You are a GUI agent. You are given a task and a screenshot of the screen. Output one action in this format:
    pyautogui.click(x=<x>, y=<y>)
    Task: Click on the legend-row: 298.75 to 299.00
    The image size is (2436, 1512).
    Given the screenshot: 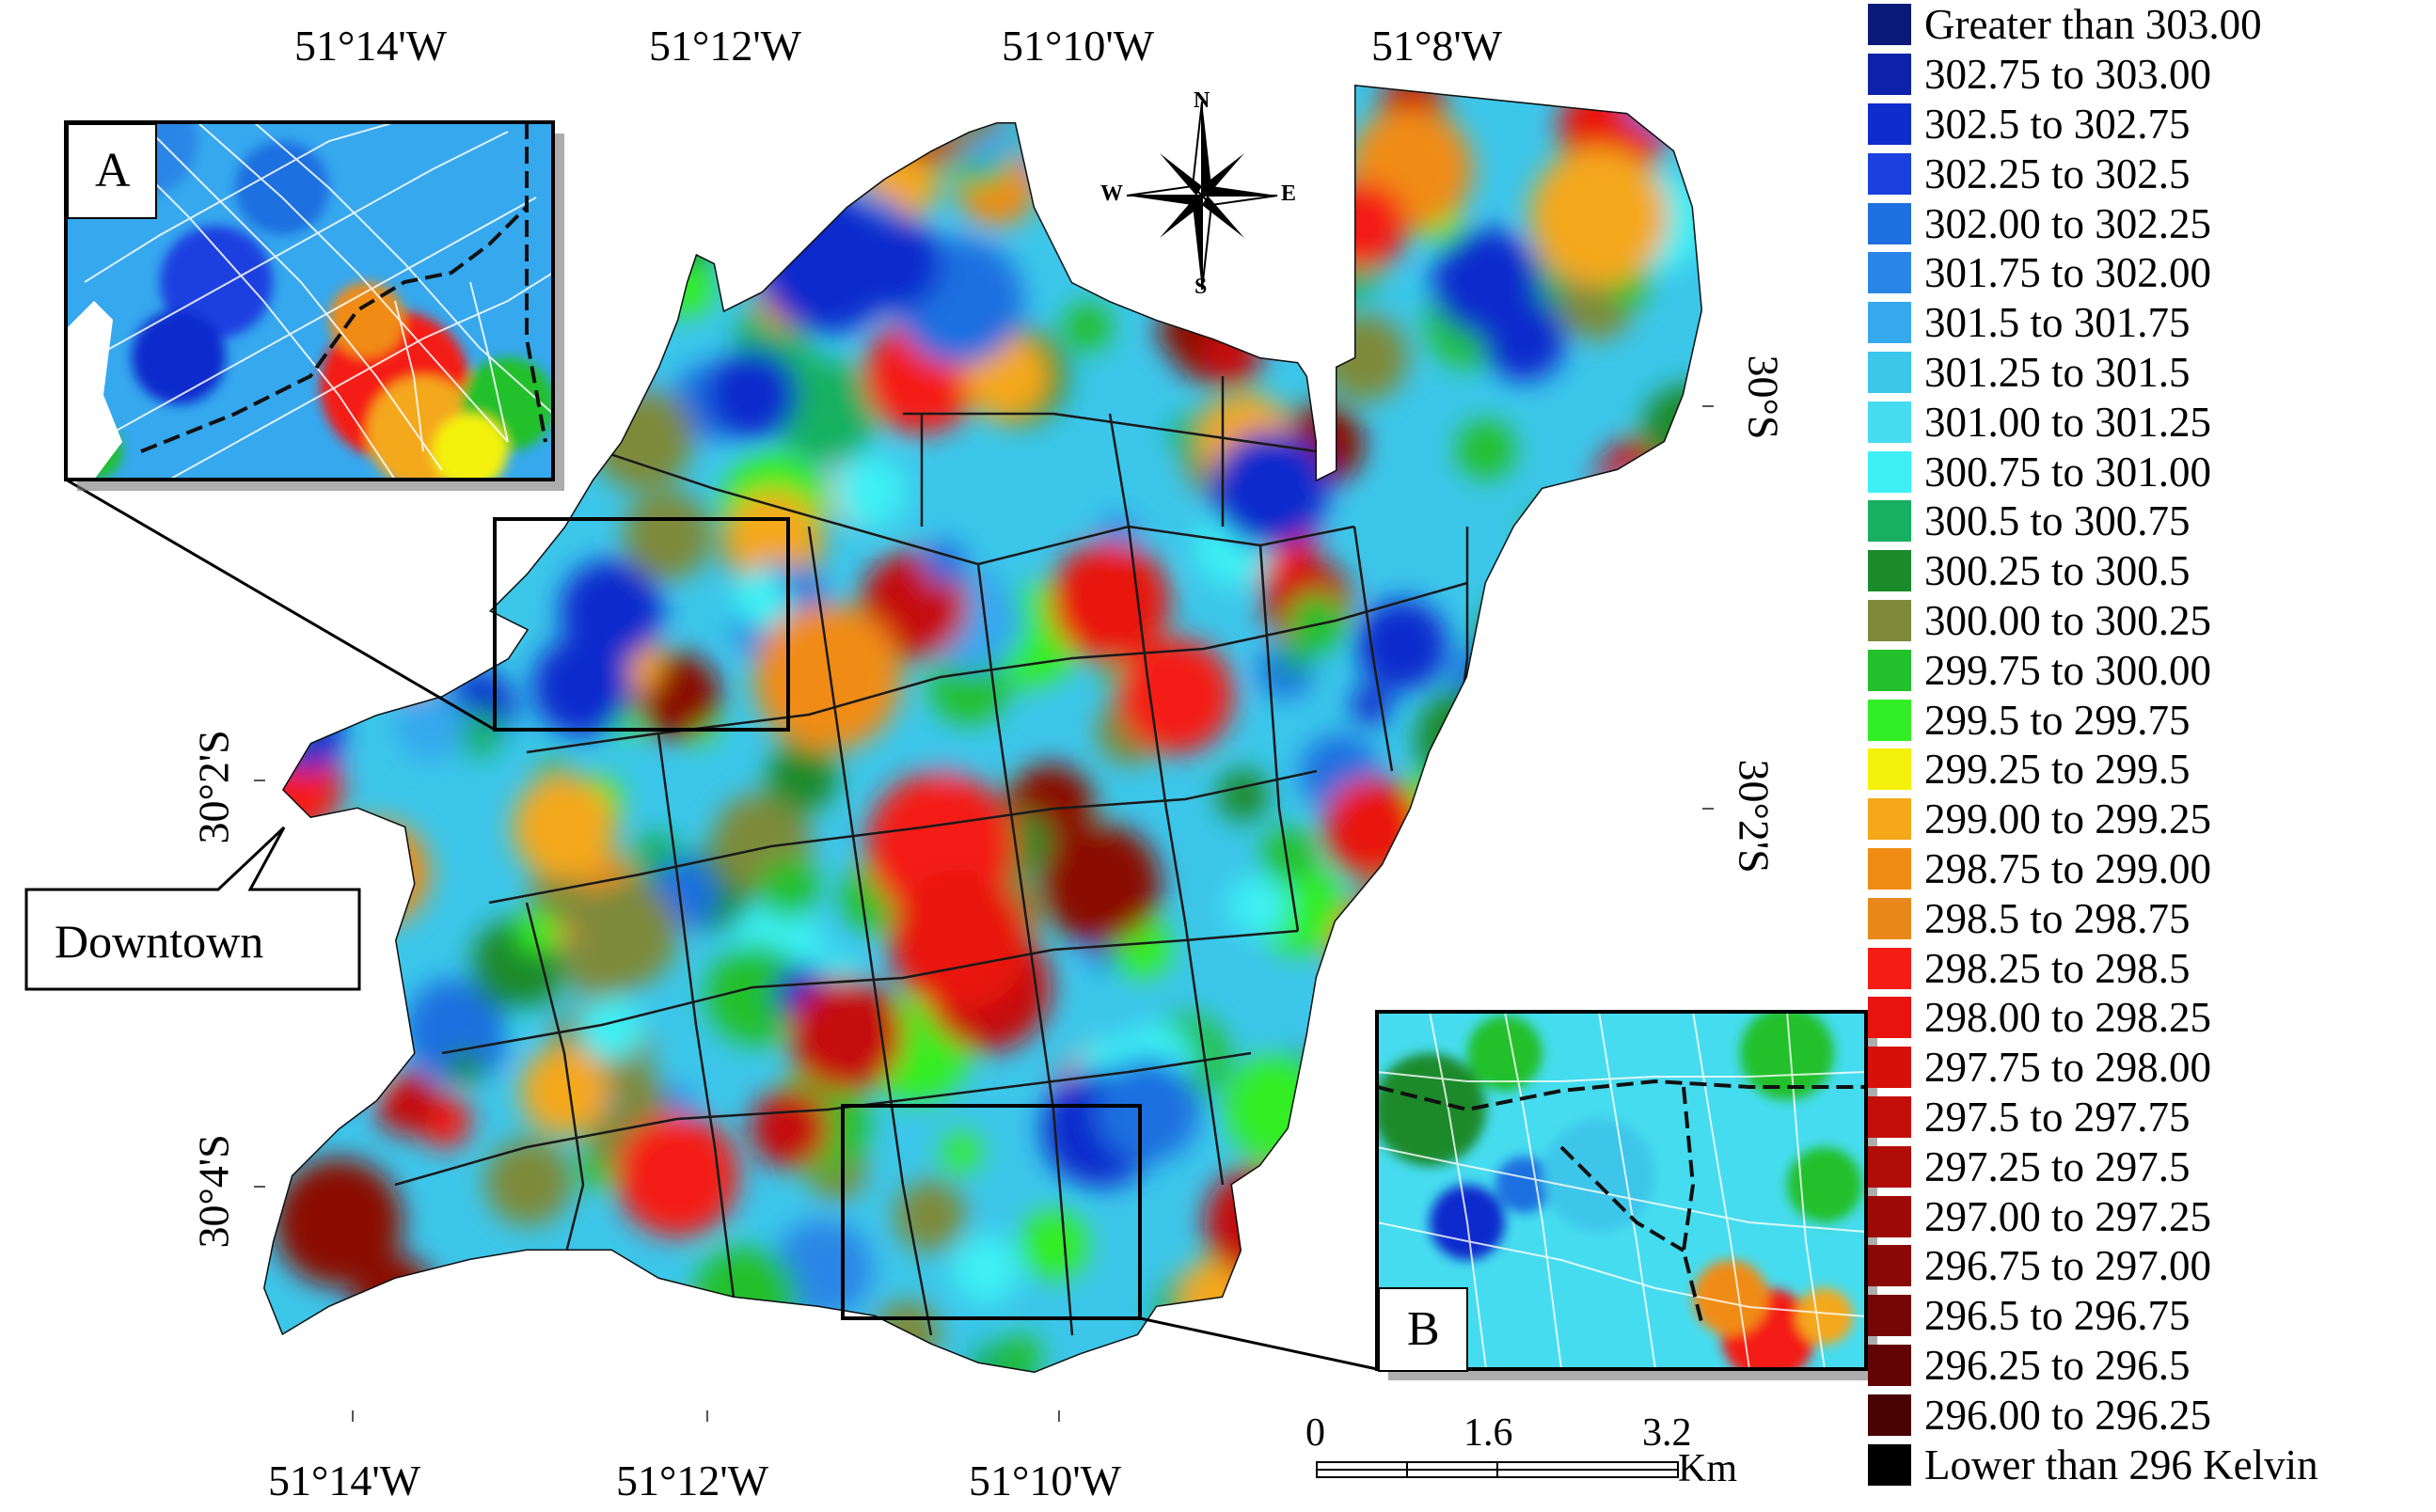 What is the action you would take?
    pyautogui.click(x=2152, y=869)
    